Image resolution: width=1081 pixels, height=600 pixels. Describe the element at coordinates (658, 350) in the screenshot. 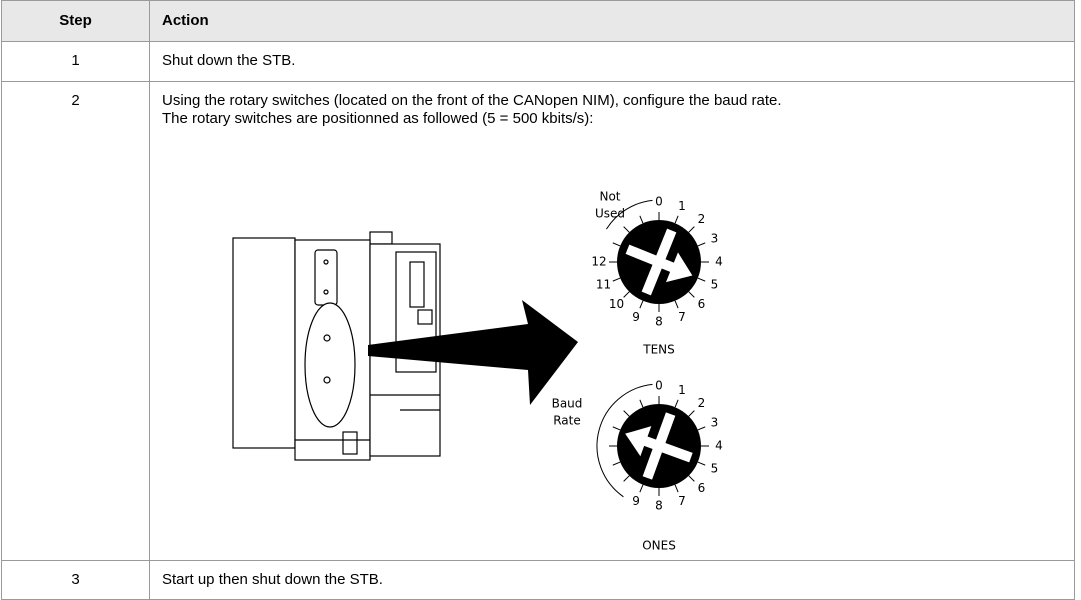

I see `dial-caption: TENS` at that location.